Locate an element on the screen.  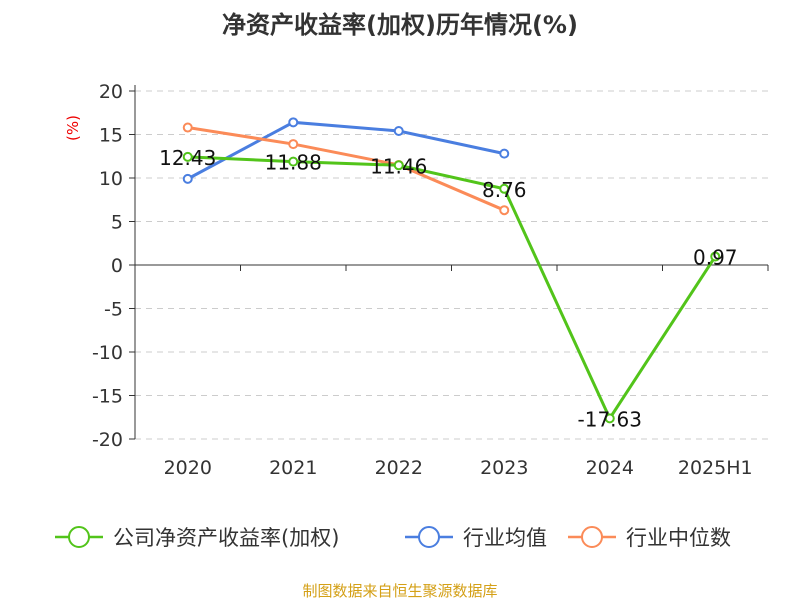
data-label: -17.63 is located at coordinates (610, 419).